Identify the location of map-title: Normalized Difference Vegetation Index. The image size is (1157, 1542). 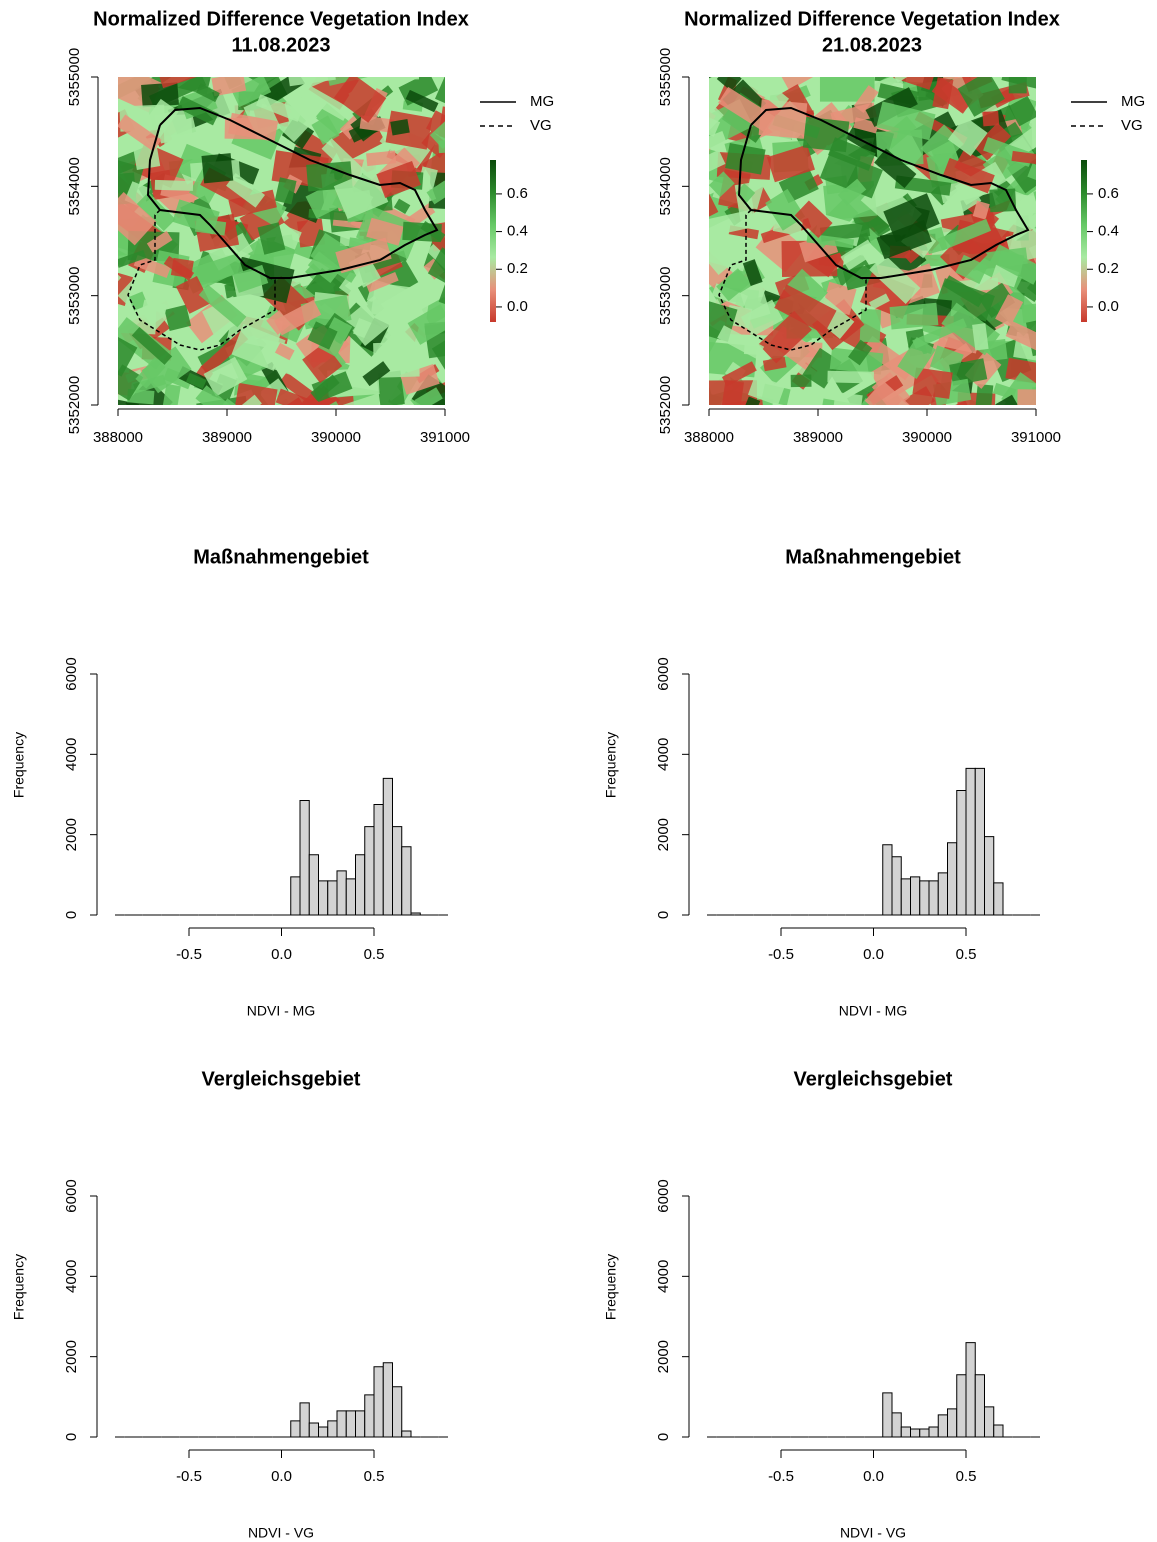
(281, 19).